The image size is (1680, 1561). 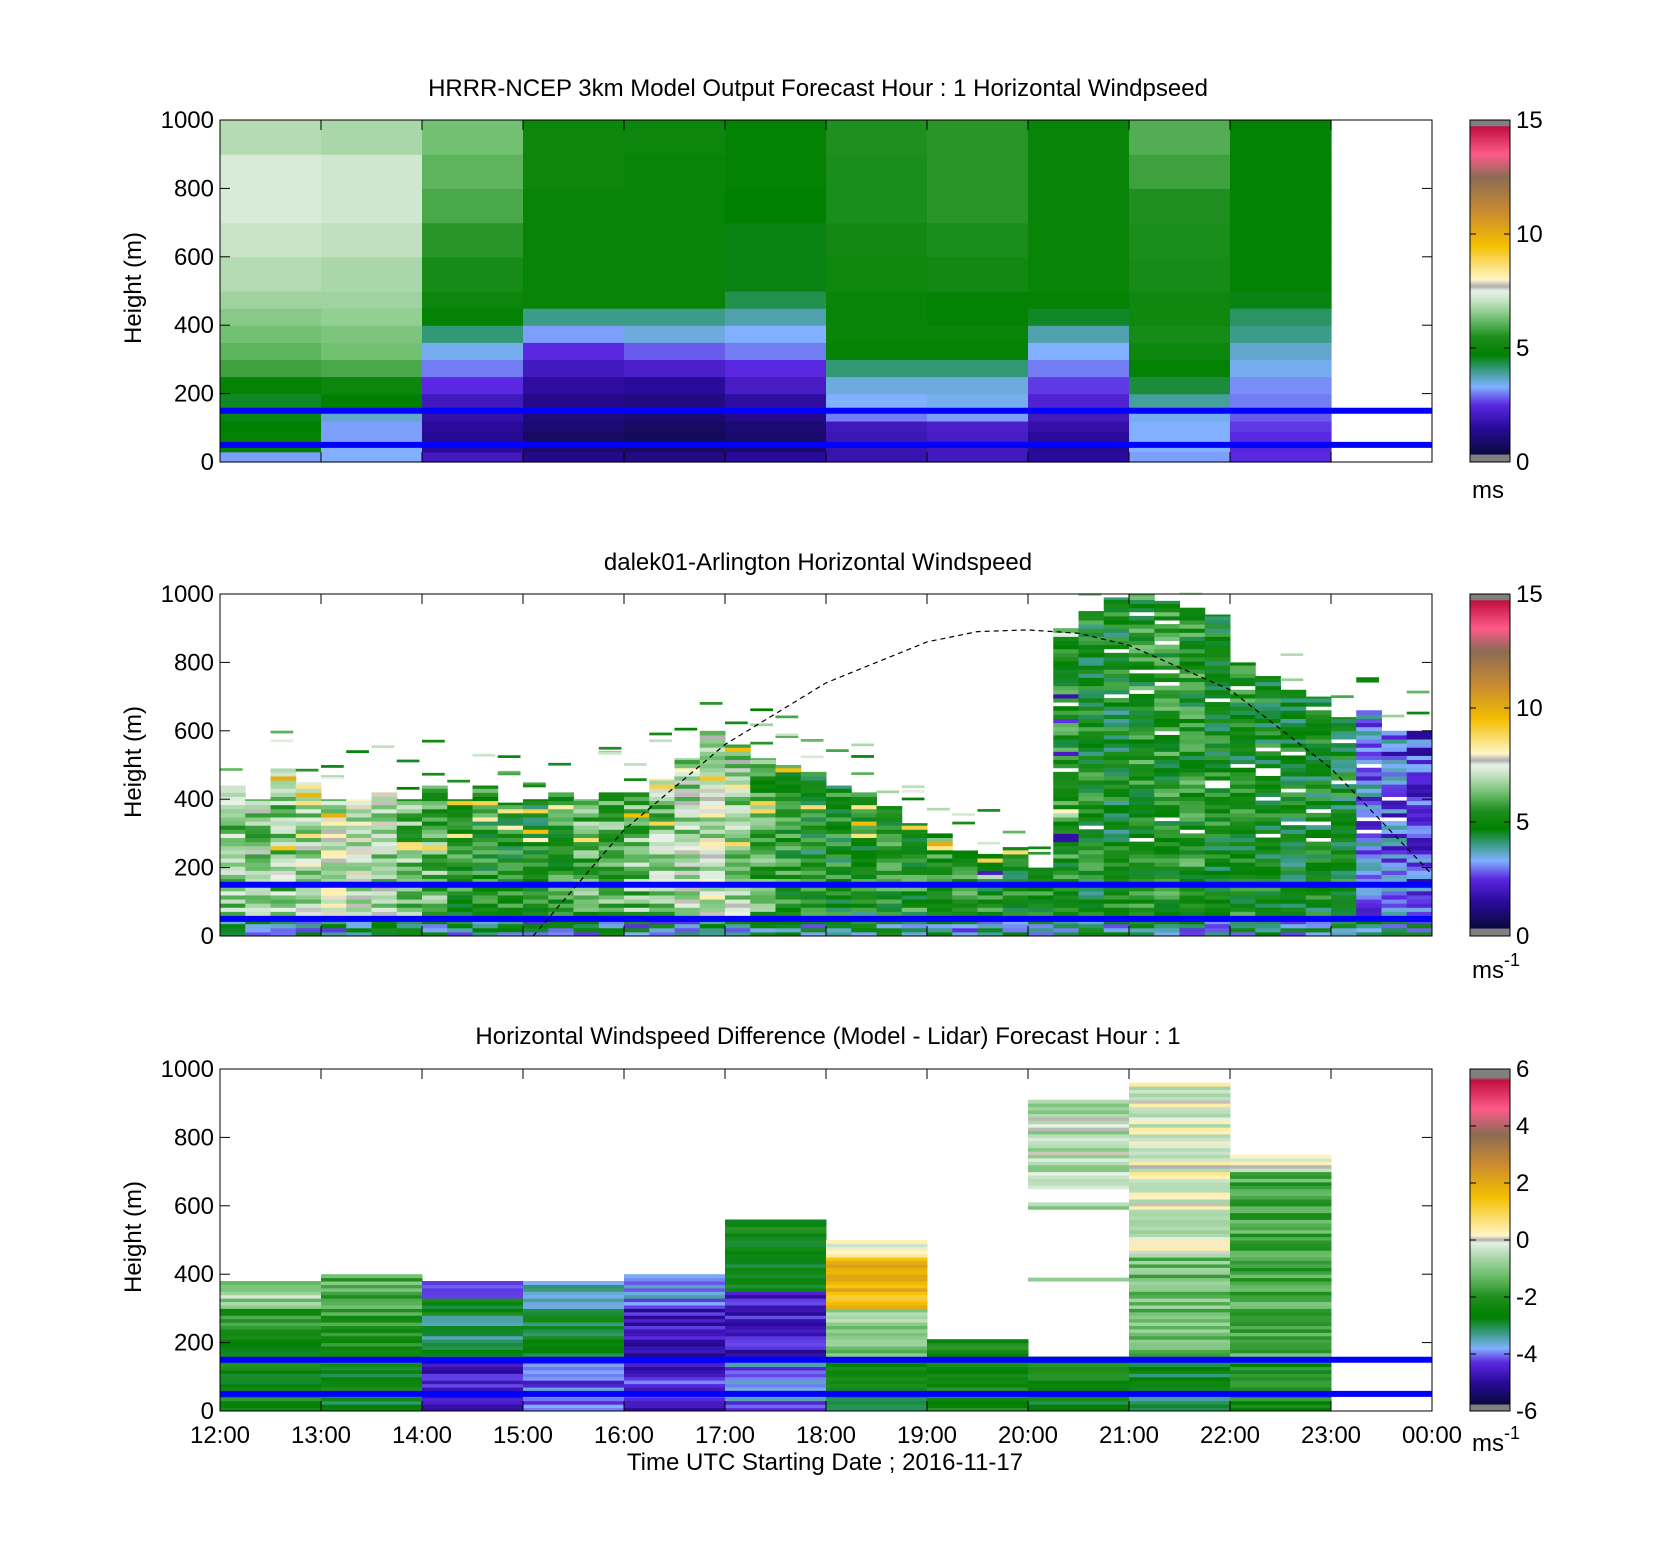 What do you see at coordinates (1496, 1440) in the screenshot?
I see `colorbar-unit: ms-1` at bounding box center [1496, 1440].